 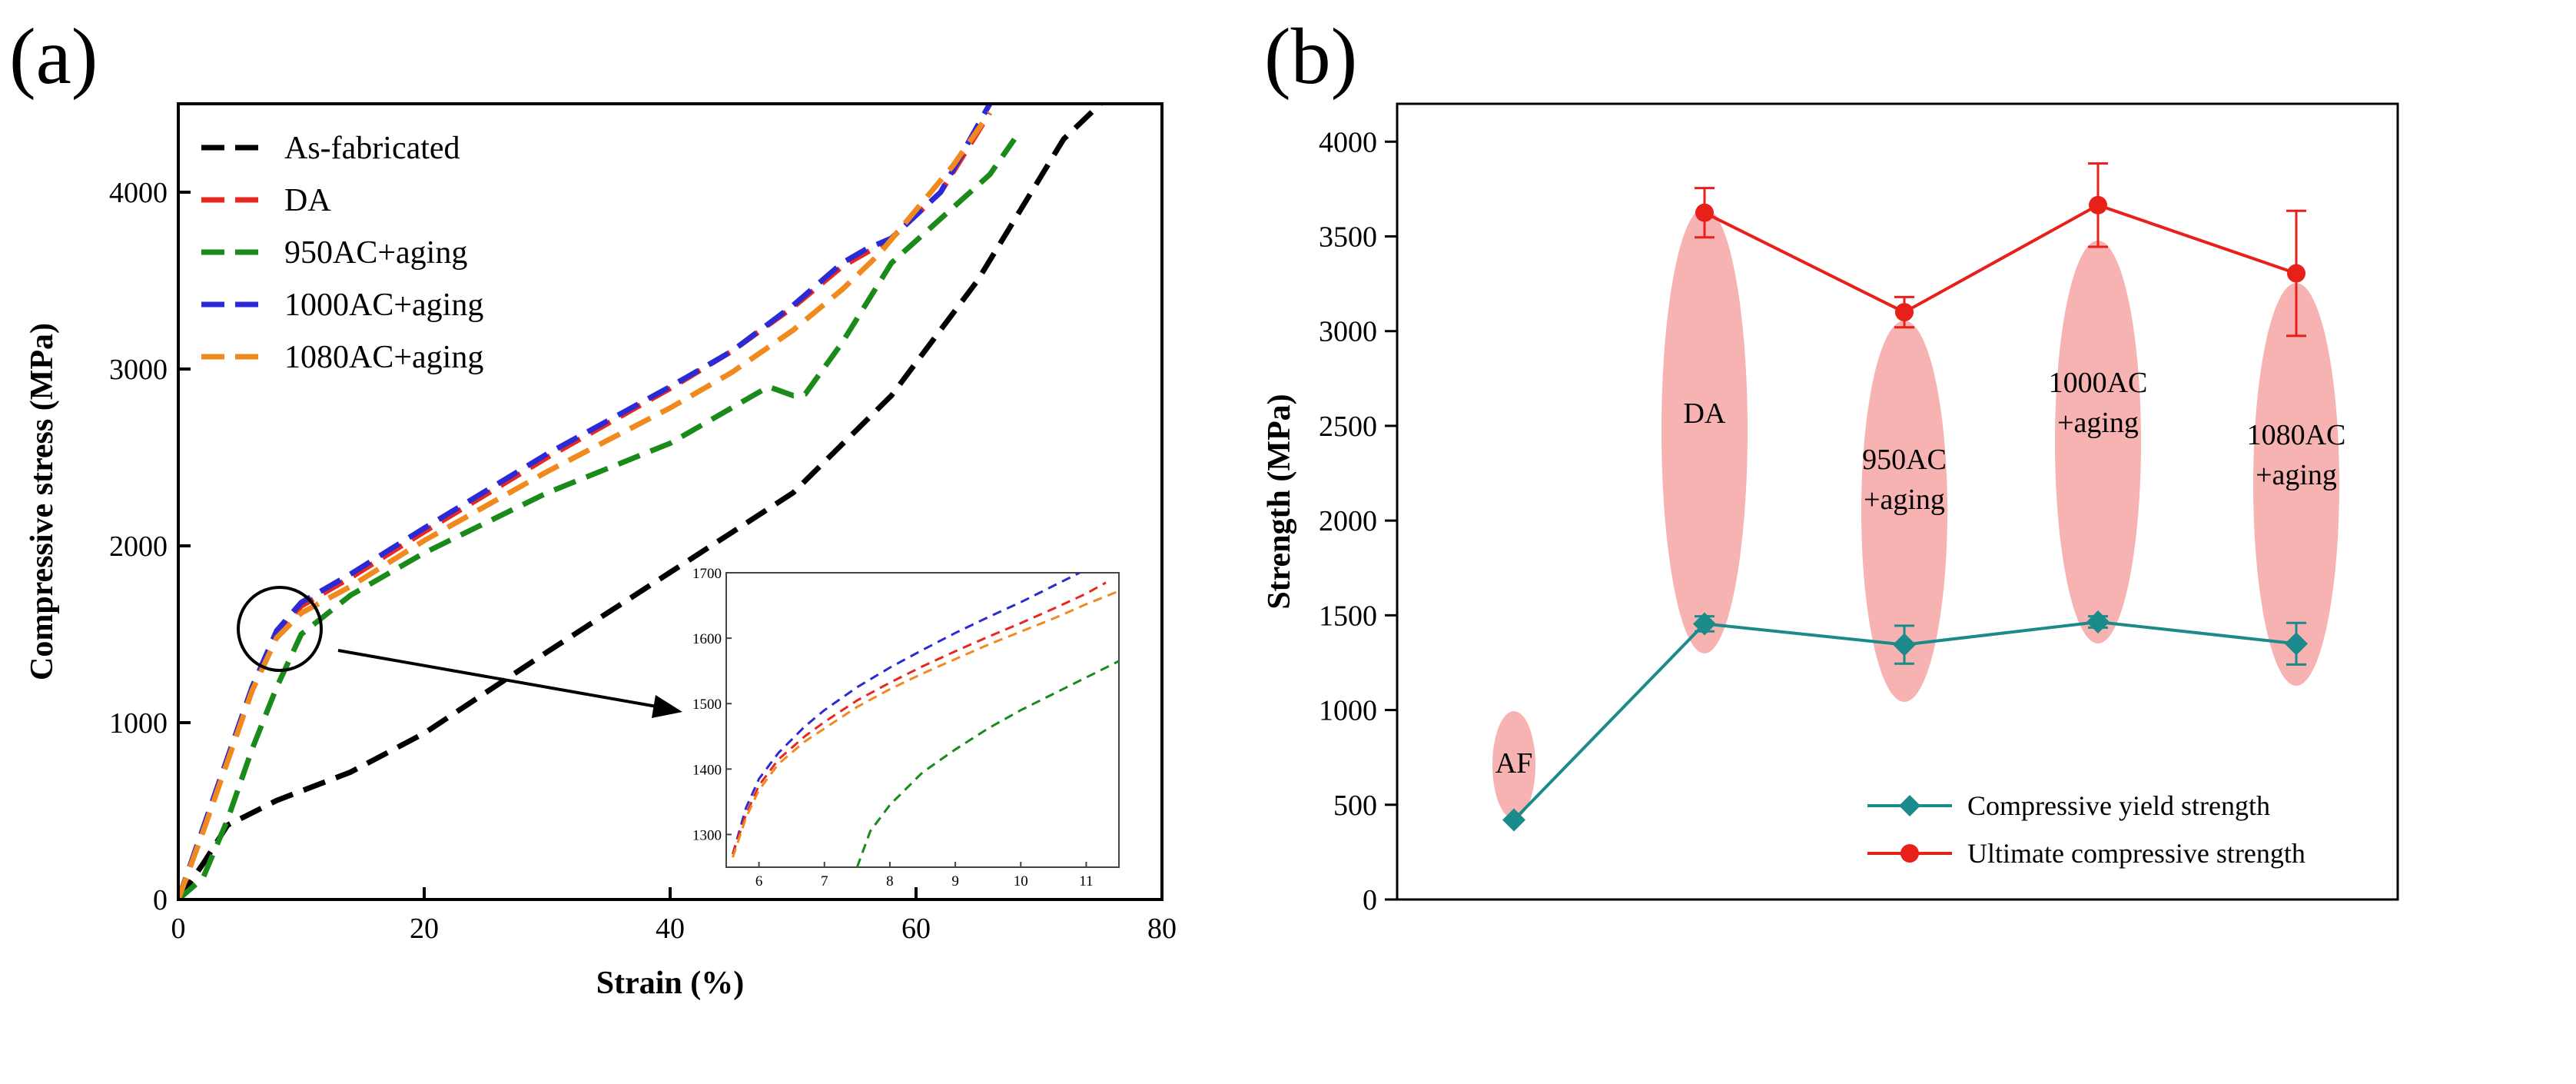 I want to click on panel-b-ticks: 0 500 1000 1500 2000 2500 3000 3500 4000, so click(x=1358, y=521).